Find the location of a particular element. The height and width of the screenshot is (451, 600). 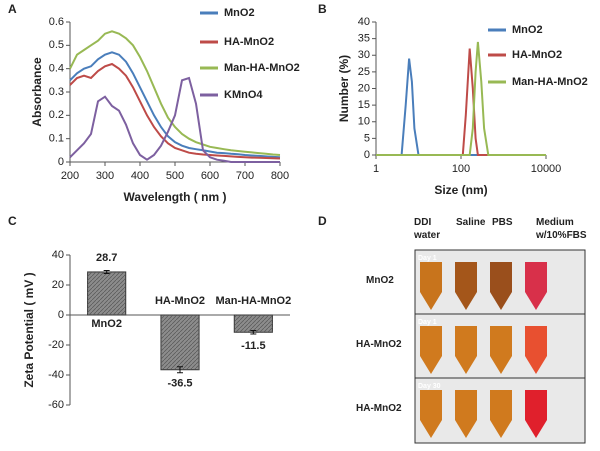

y-tick-label: 15 is located at coordinates (364, 105).